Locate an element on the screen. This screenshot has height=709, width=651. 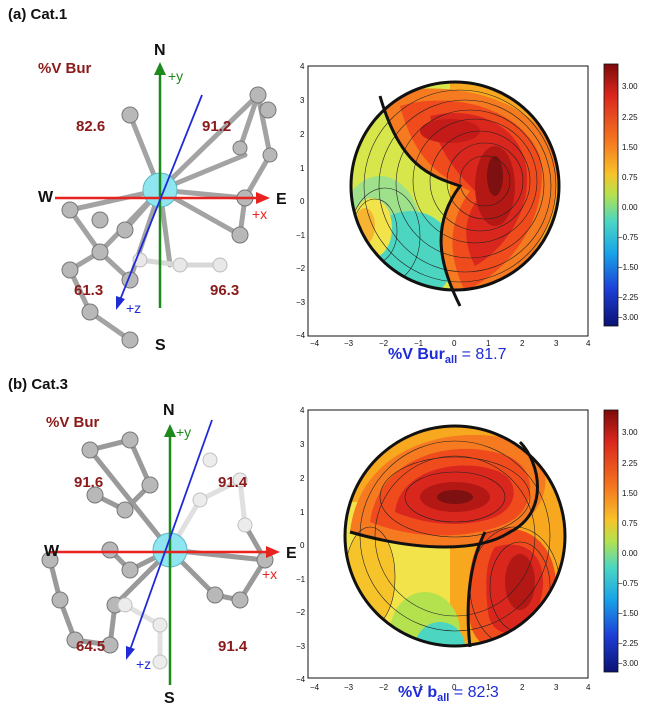
panel-a-cbar-tick: −3.00 is located at coordinates (628, 317).